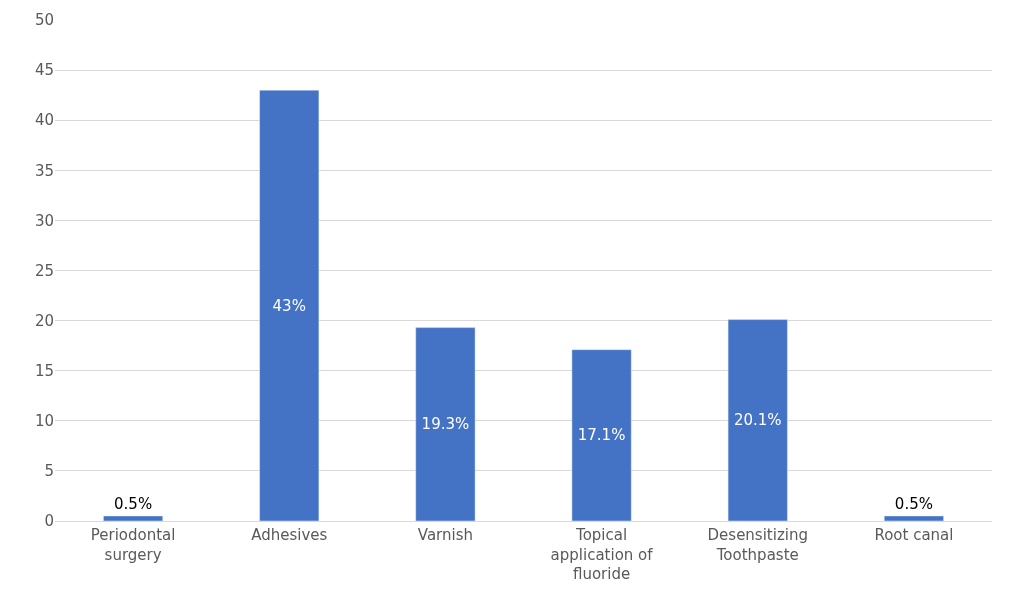 The height and width of the screenshot is (606, 1032). I want to click on data-label: 19.3%, so click(445, 424).